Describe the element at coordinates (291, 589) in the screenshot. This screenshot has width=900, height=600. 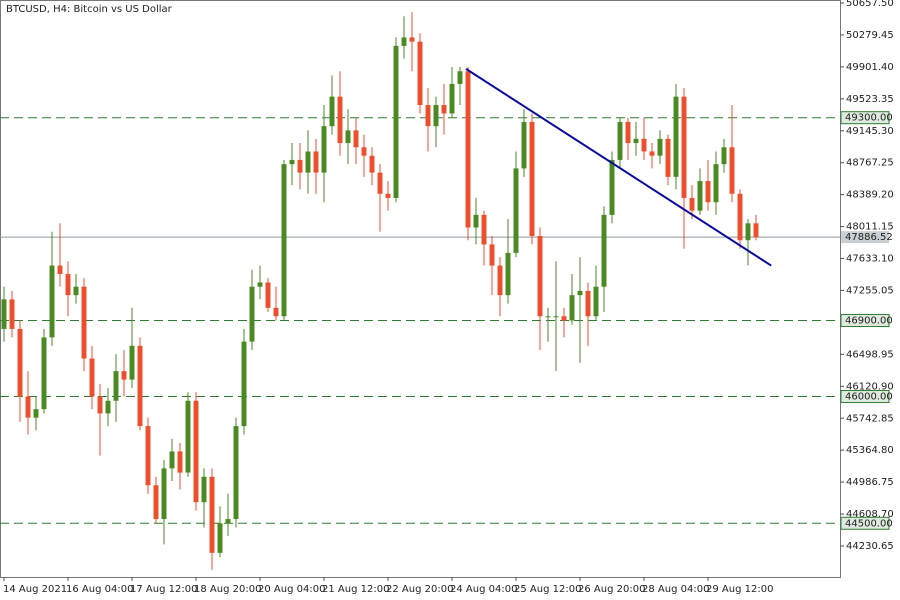
I see `x-tick-label: 20 Aug 04:00` at that location.